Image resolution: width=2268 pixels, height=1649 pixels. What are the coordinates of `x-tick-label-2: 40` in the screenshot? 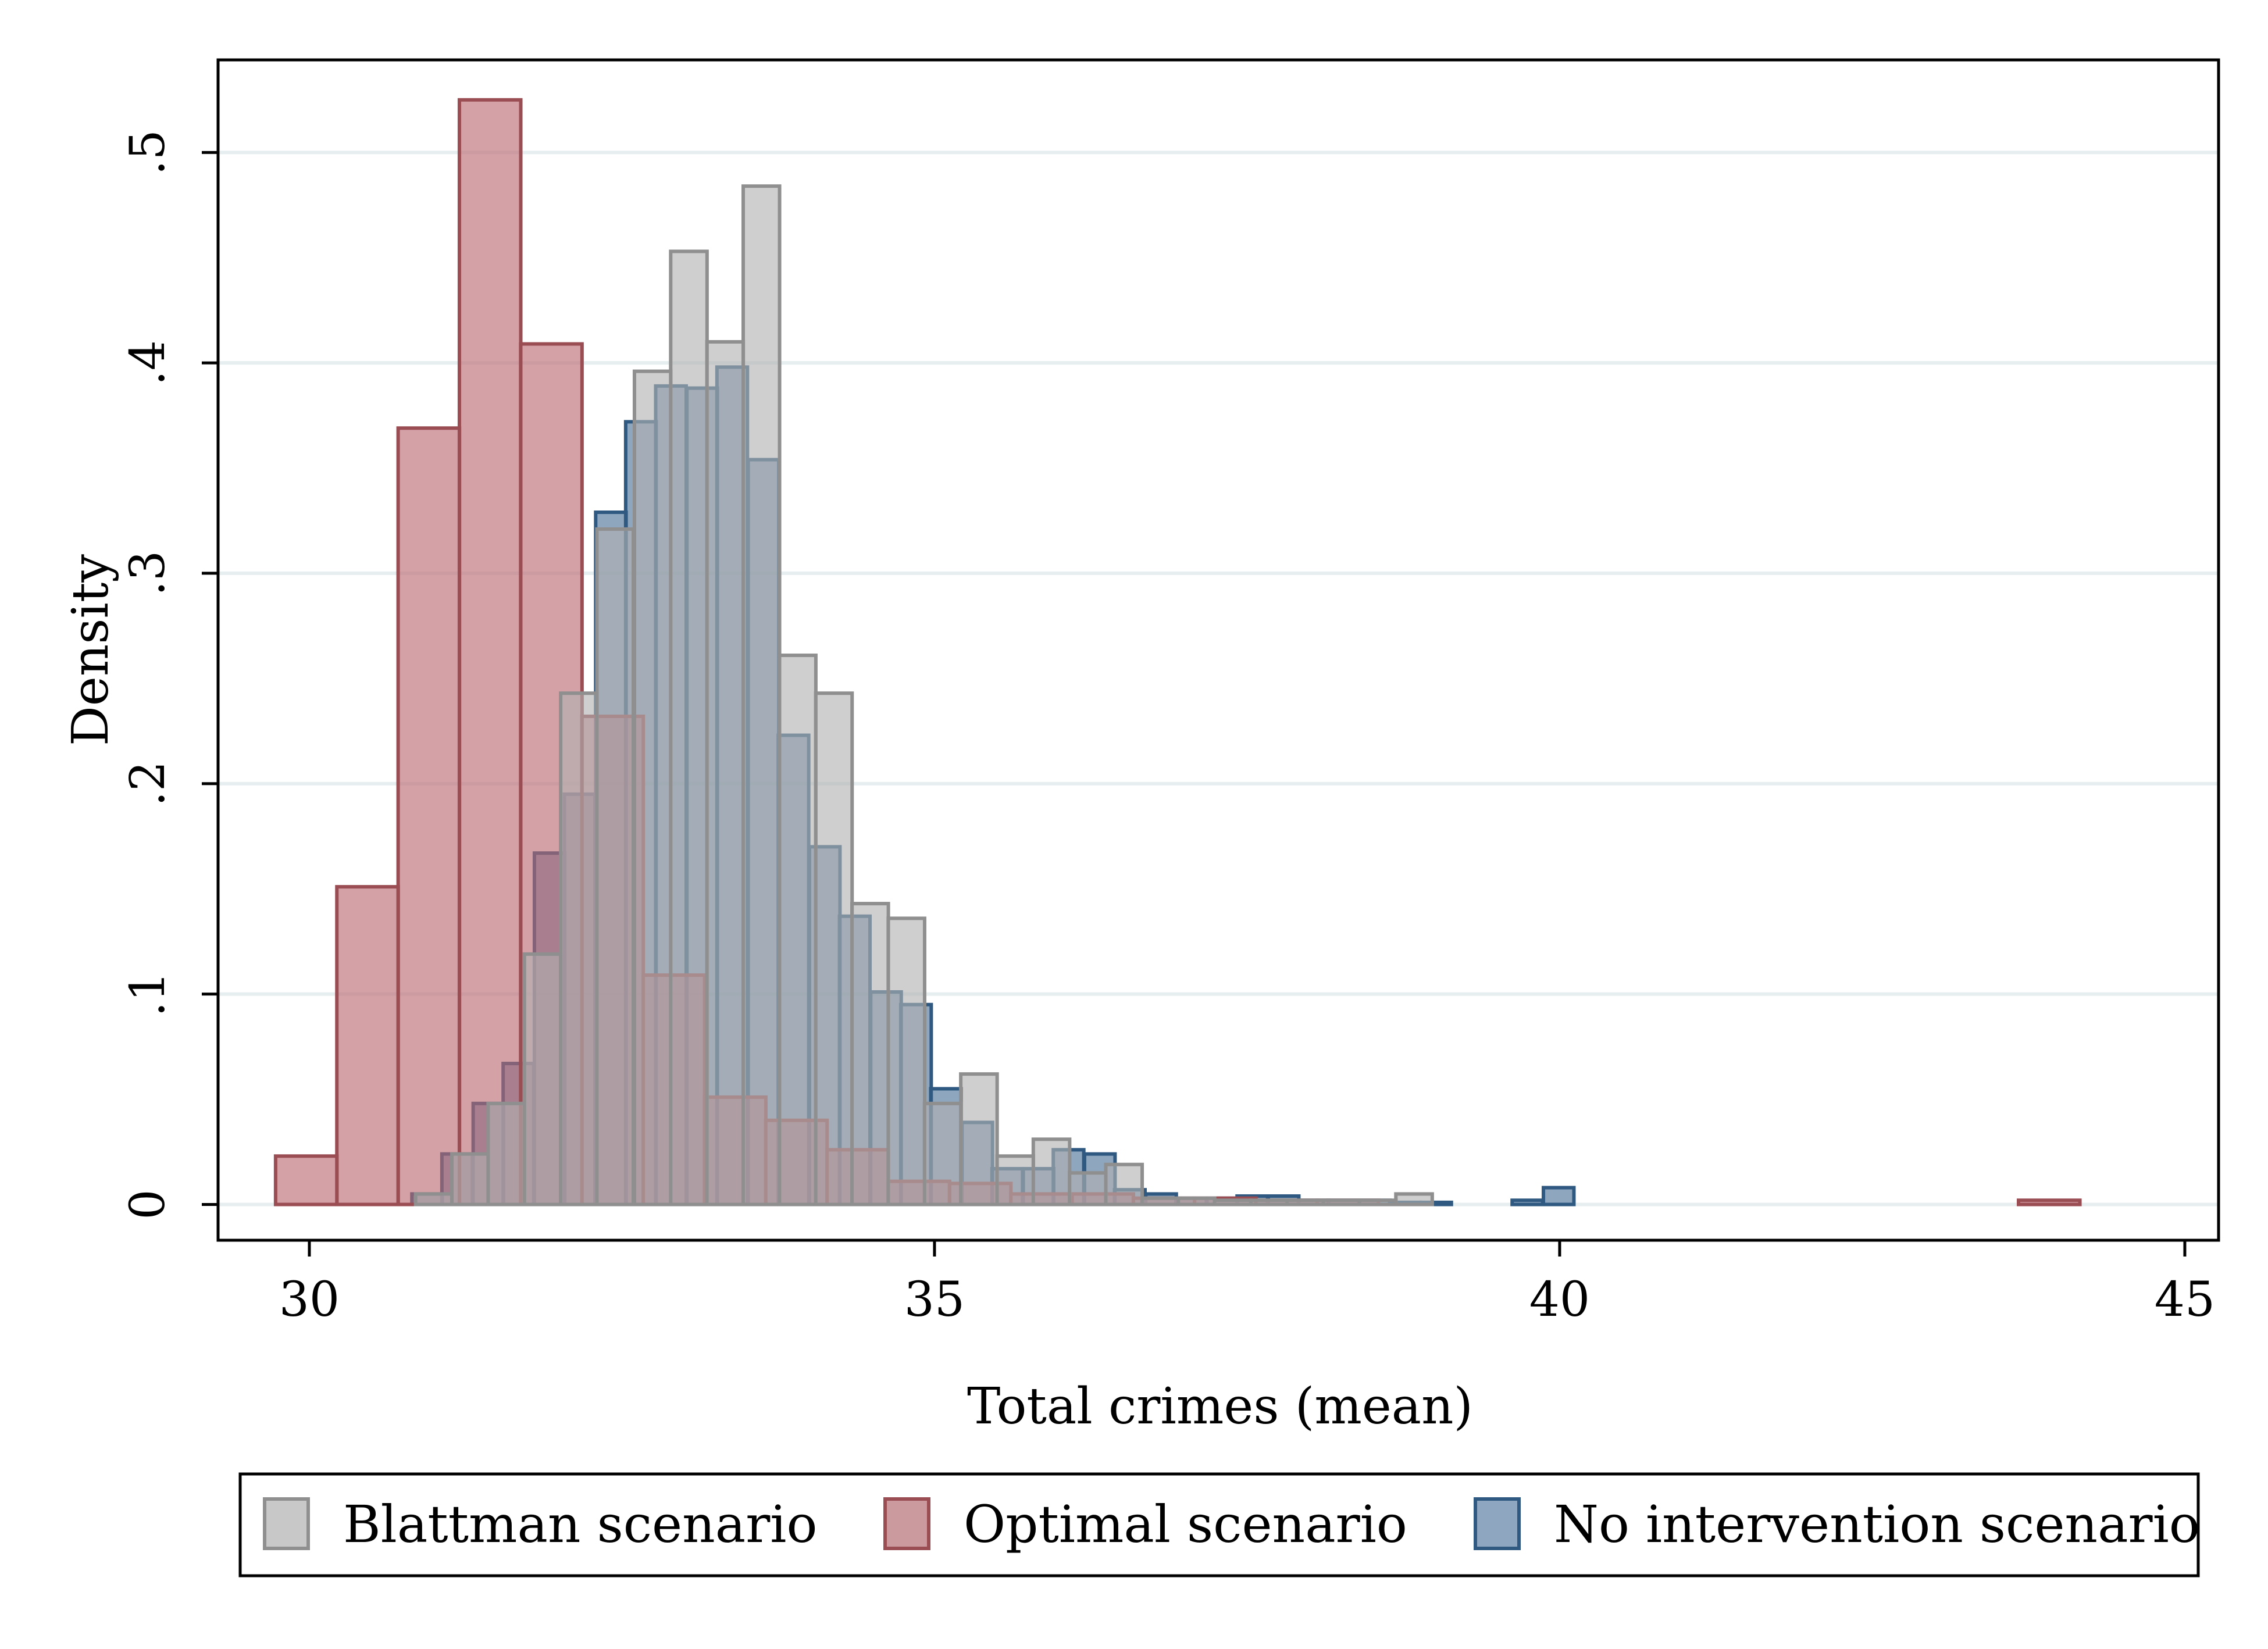 It's located at (1560, 1300).